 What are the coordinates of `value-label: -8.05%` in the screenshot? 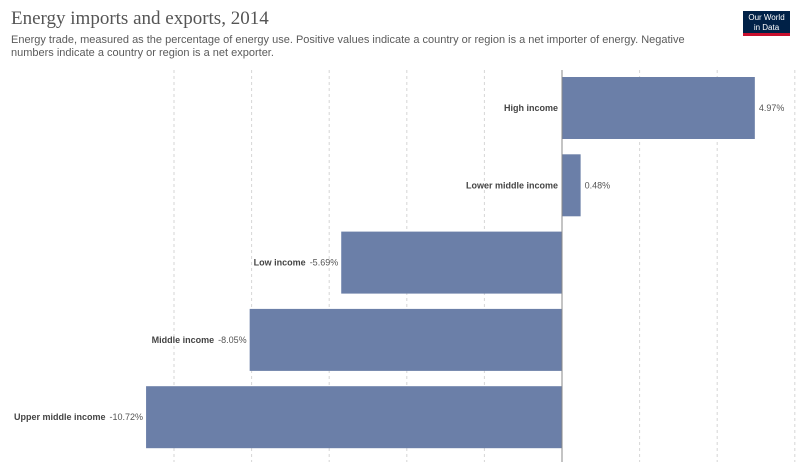 It's located at (232, 340).